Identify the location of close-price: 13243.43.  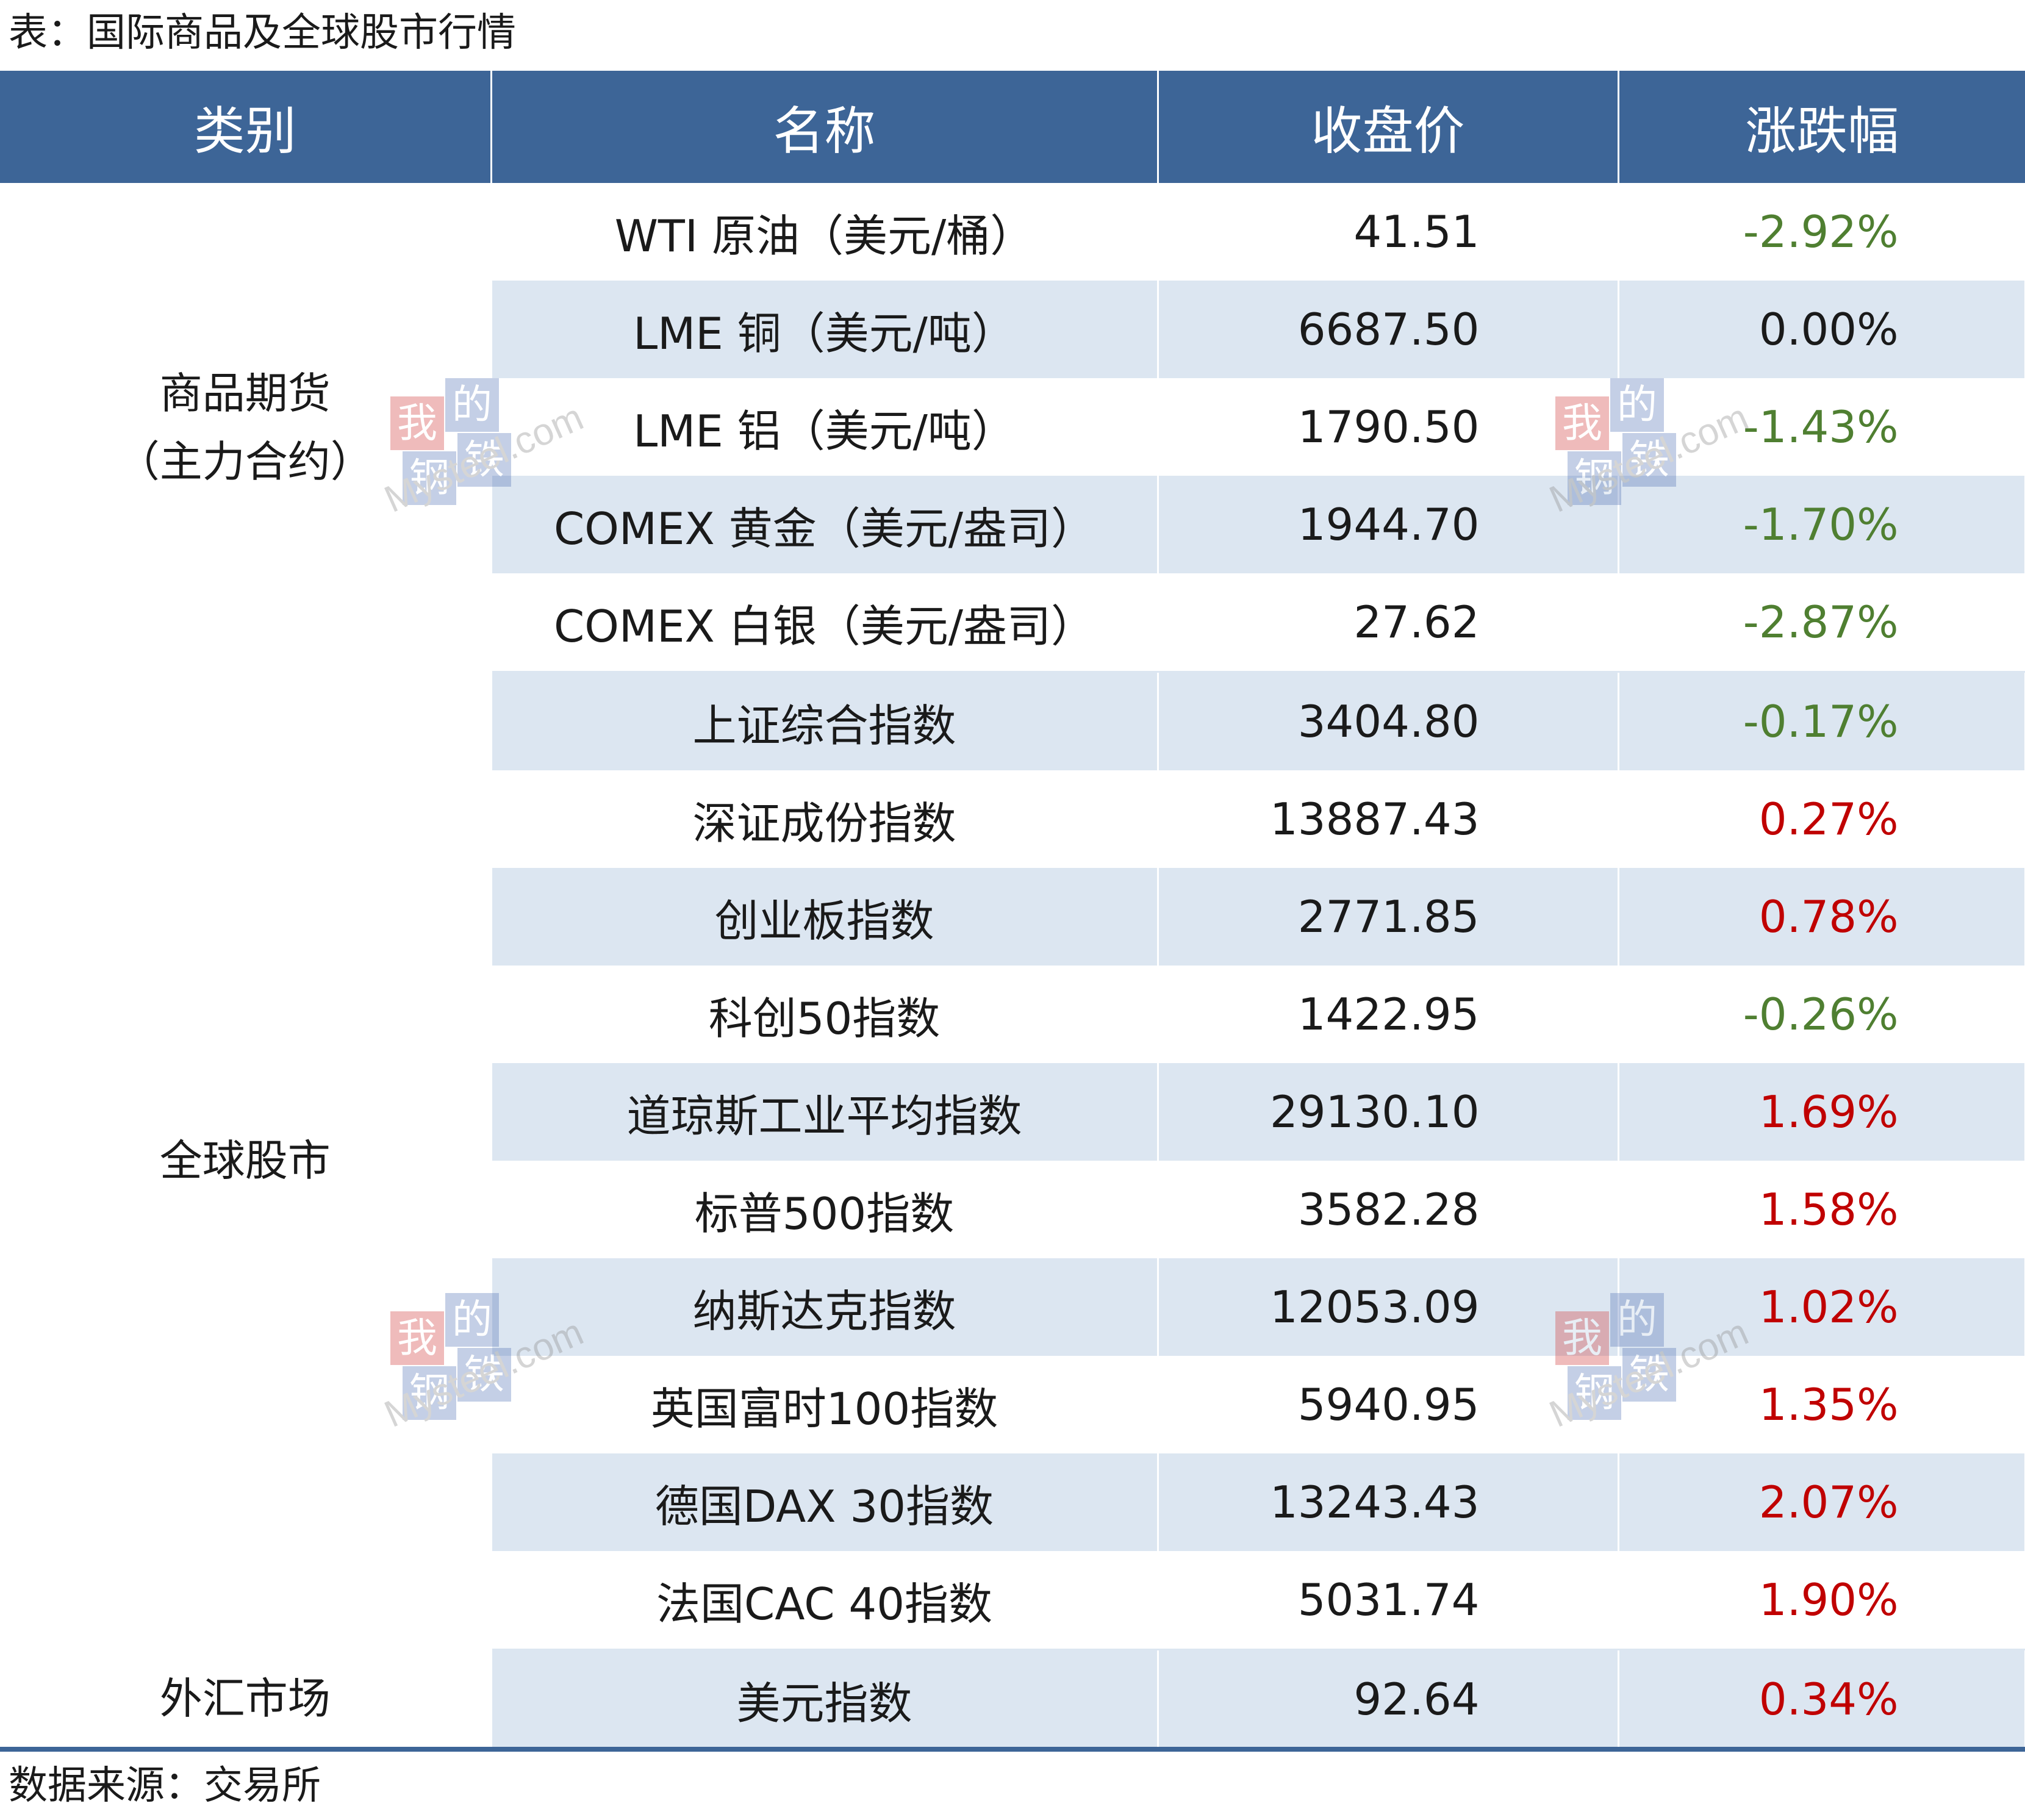
(1388, 1502).